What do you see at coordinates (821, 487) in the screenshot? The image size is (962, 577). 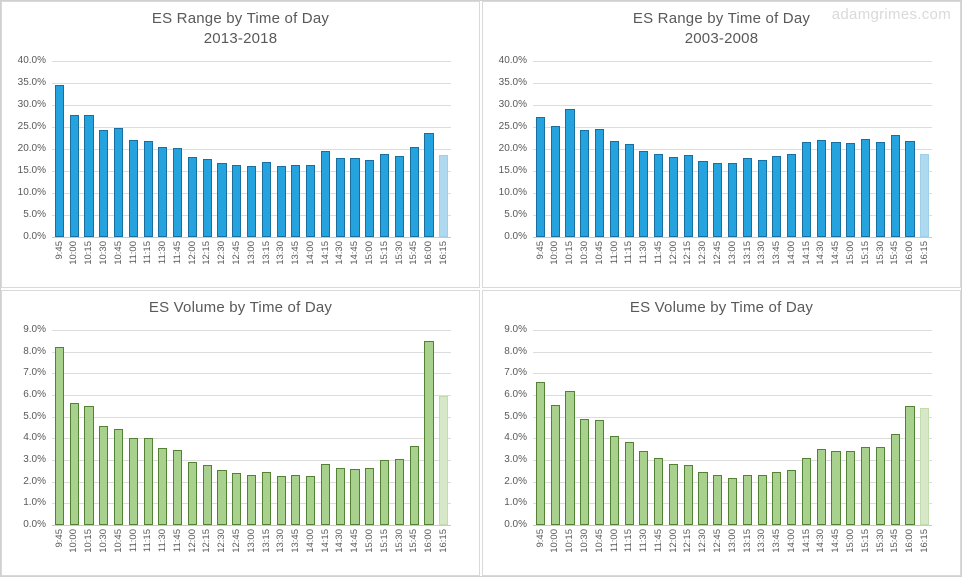 I see `bar-14:30` at bounding box center [821, 487].